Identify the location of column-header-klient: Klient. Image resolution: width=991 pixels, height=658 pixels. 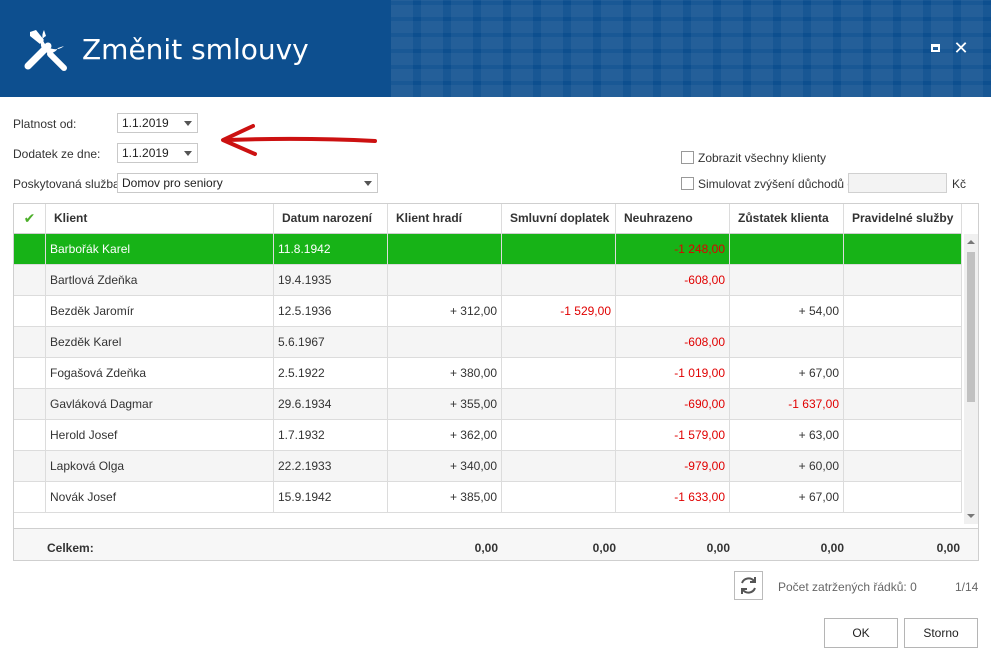
(160, 219).